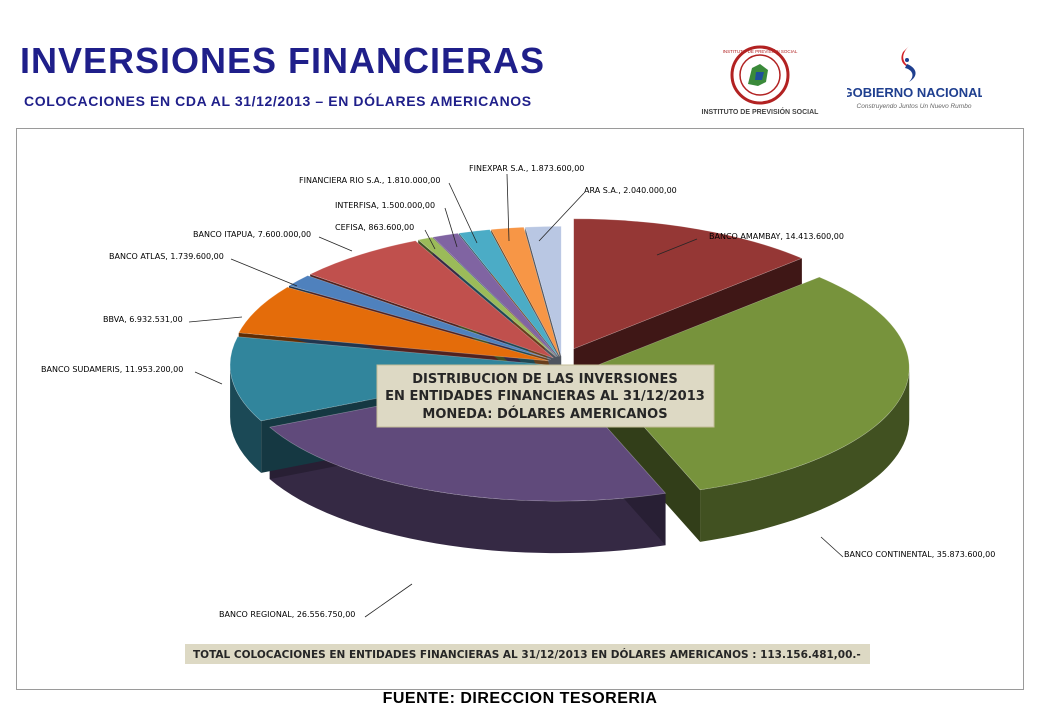 The width and height of the screenshot is (1040, 720). I want to click on data-label: FINANCIERA RIO S.A., 1.810.000,00, so click(369, 180).